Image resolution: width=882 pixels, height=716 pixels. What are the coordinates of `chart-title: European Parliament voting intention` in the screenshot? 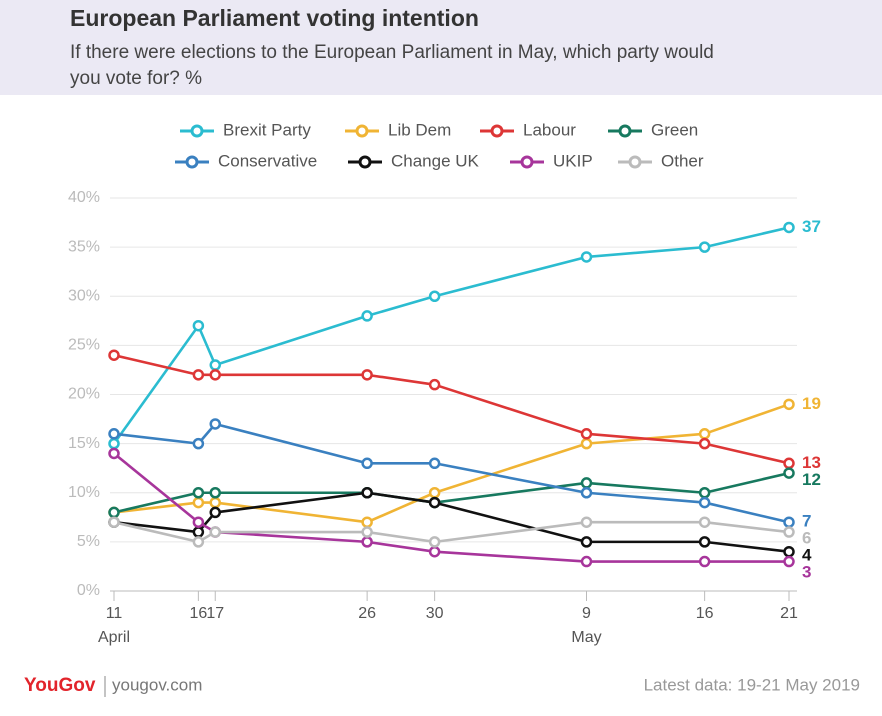 It's located at (274, 18).